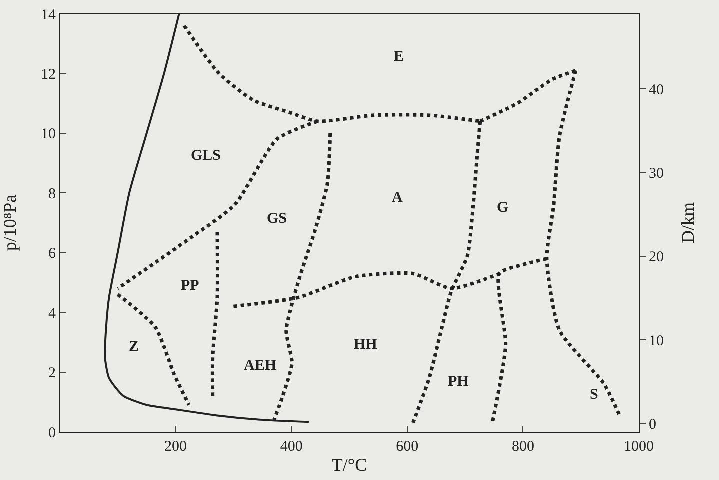  I want to click on y2-tick-label: 20, so click(656, 258).